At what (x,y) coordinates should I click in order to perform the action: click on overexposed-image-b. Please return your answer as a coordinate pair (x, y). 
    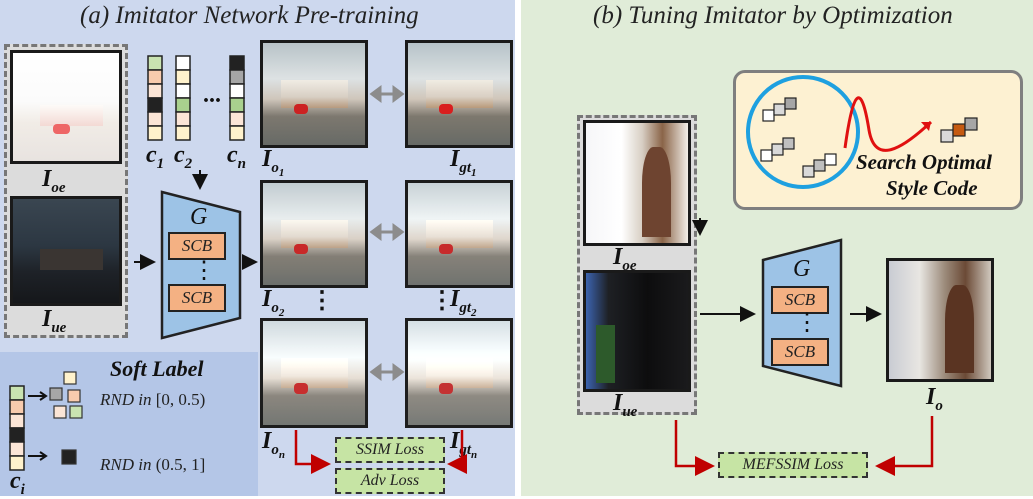
    Looking at the image, I should click on (637, 183).